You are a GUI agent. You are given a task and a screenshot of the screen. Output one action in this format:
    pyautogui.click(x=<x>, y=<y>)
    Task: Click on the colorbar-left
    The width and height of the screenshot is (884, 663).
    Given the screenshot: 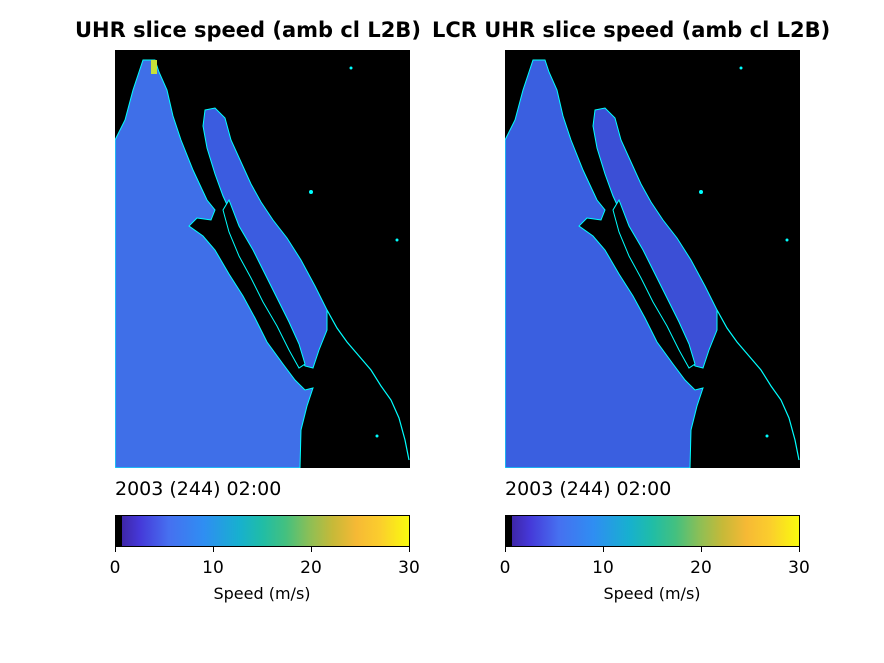 What is the action you would take?
    pyautogui.click(x=262, y=531)
    